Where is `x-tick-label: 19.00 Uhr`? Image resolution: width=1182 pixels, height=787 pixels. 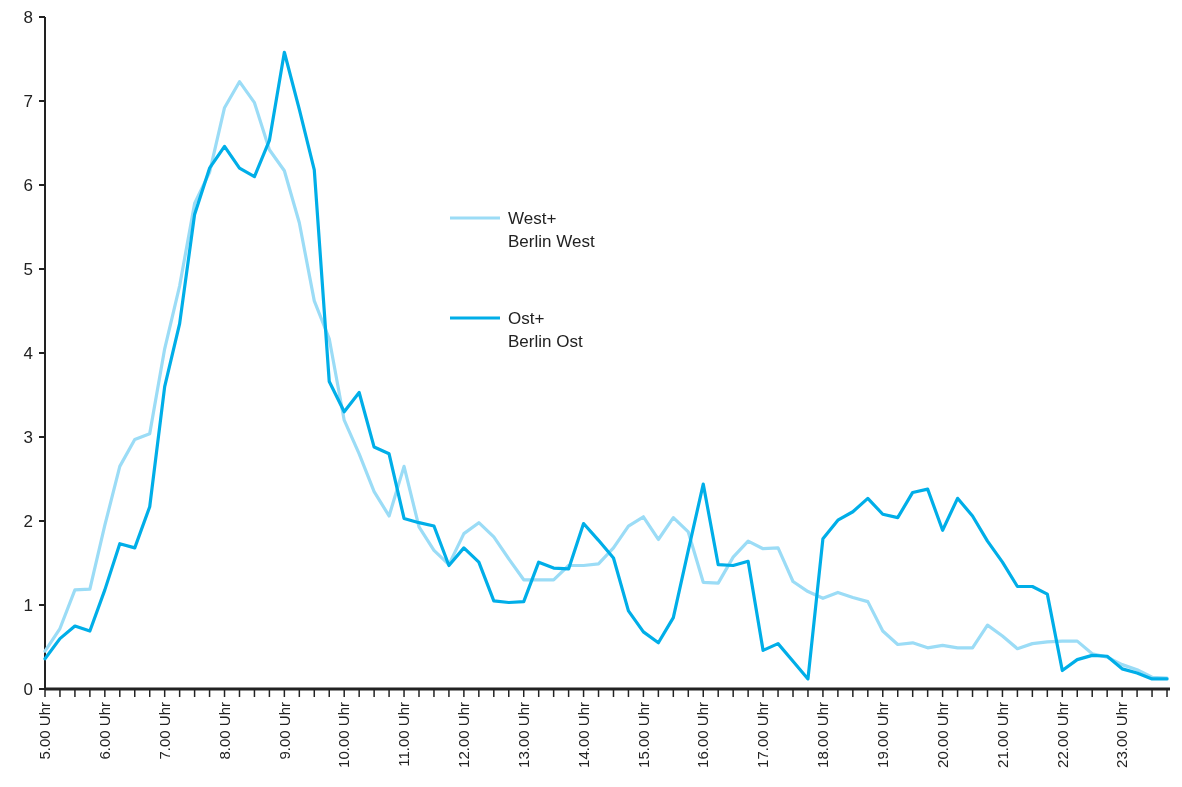
x-tick-label: 19.00 Uhr is located at coordinates (883, 735).